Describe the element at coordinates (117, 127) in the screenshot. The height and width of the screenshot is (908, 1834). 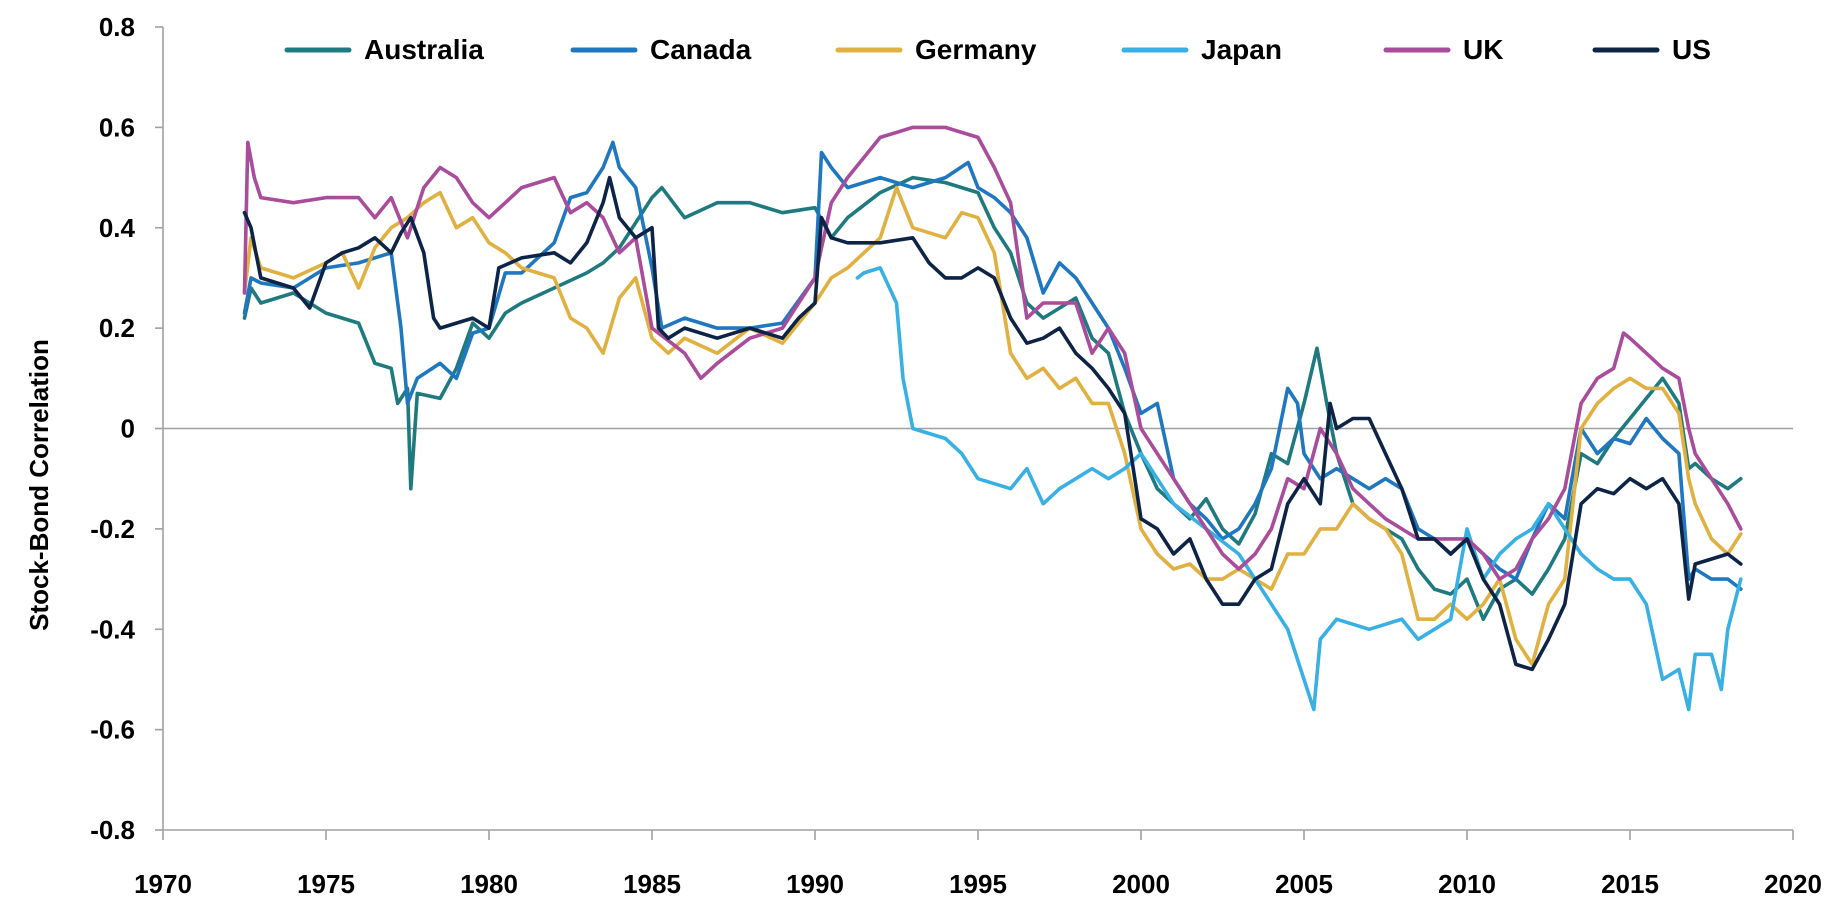
I see `y-tick-label: 0.6` at that location.